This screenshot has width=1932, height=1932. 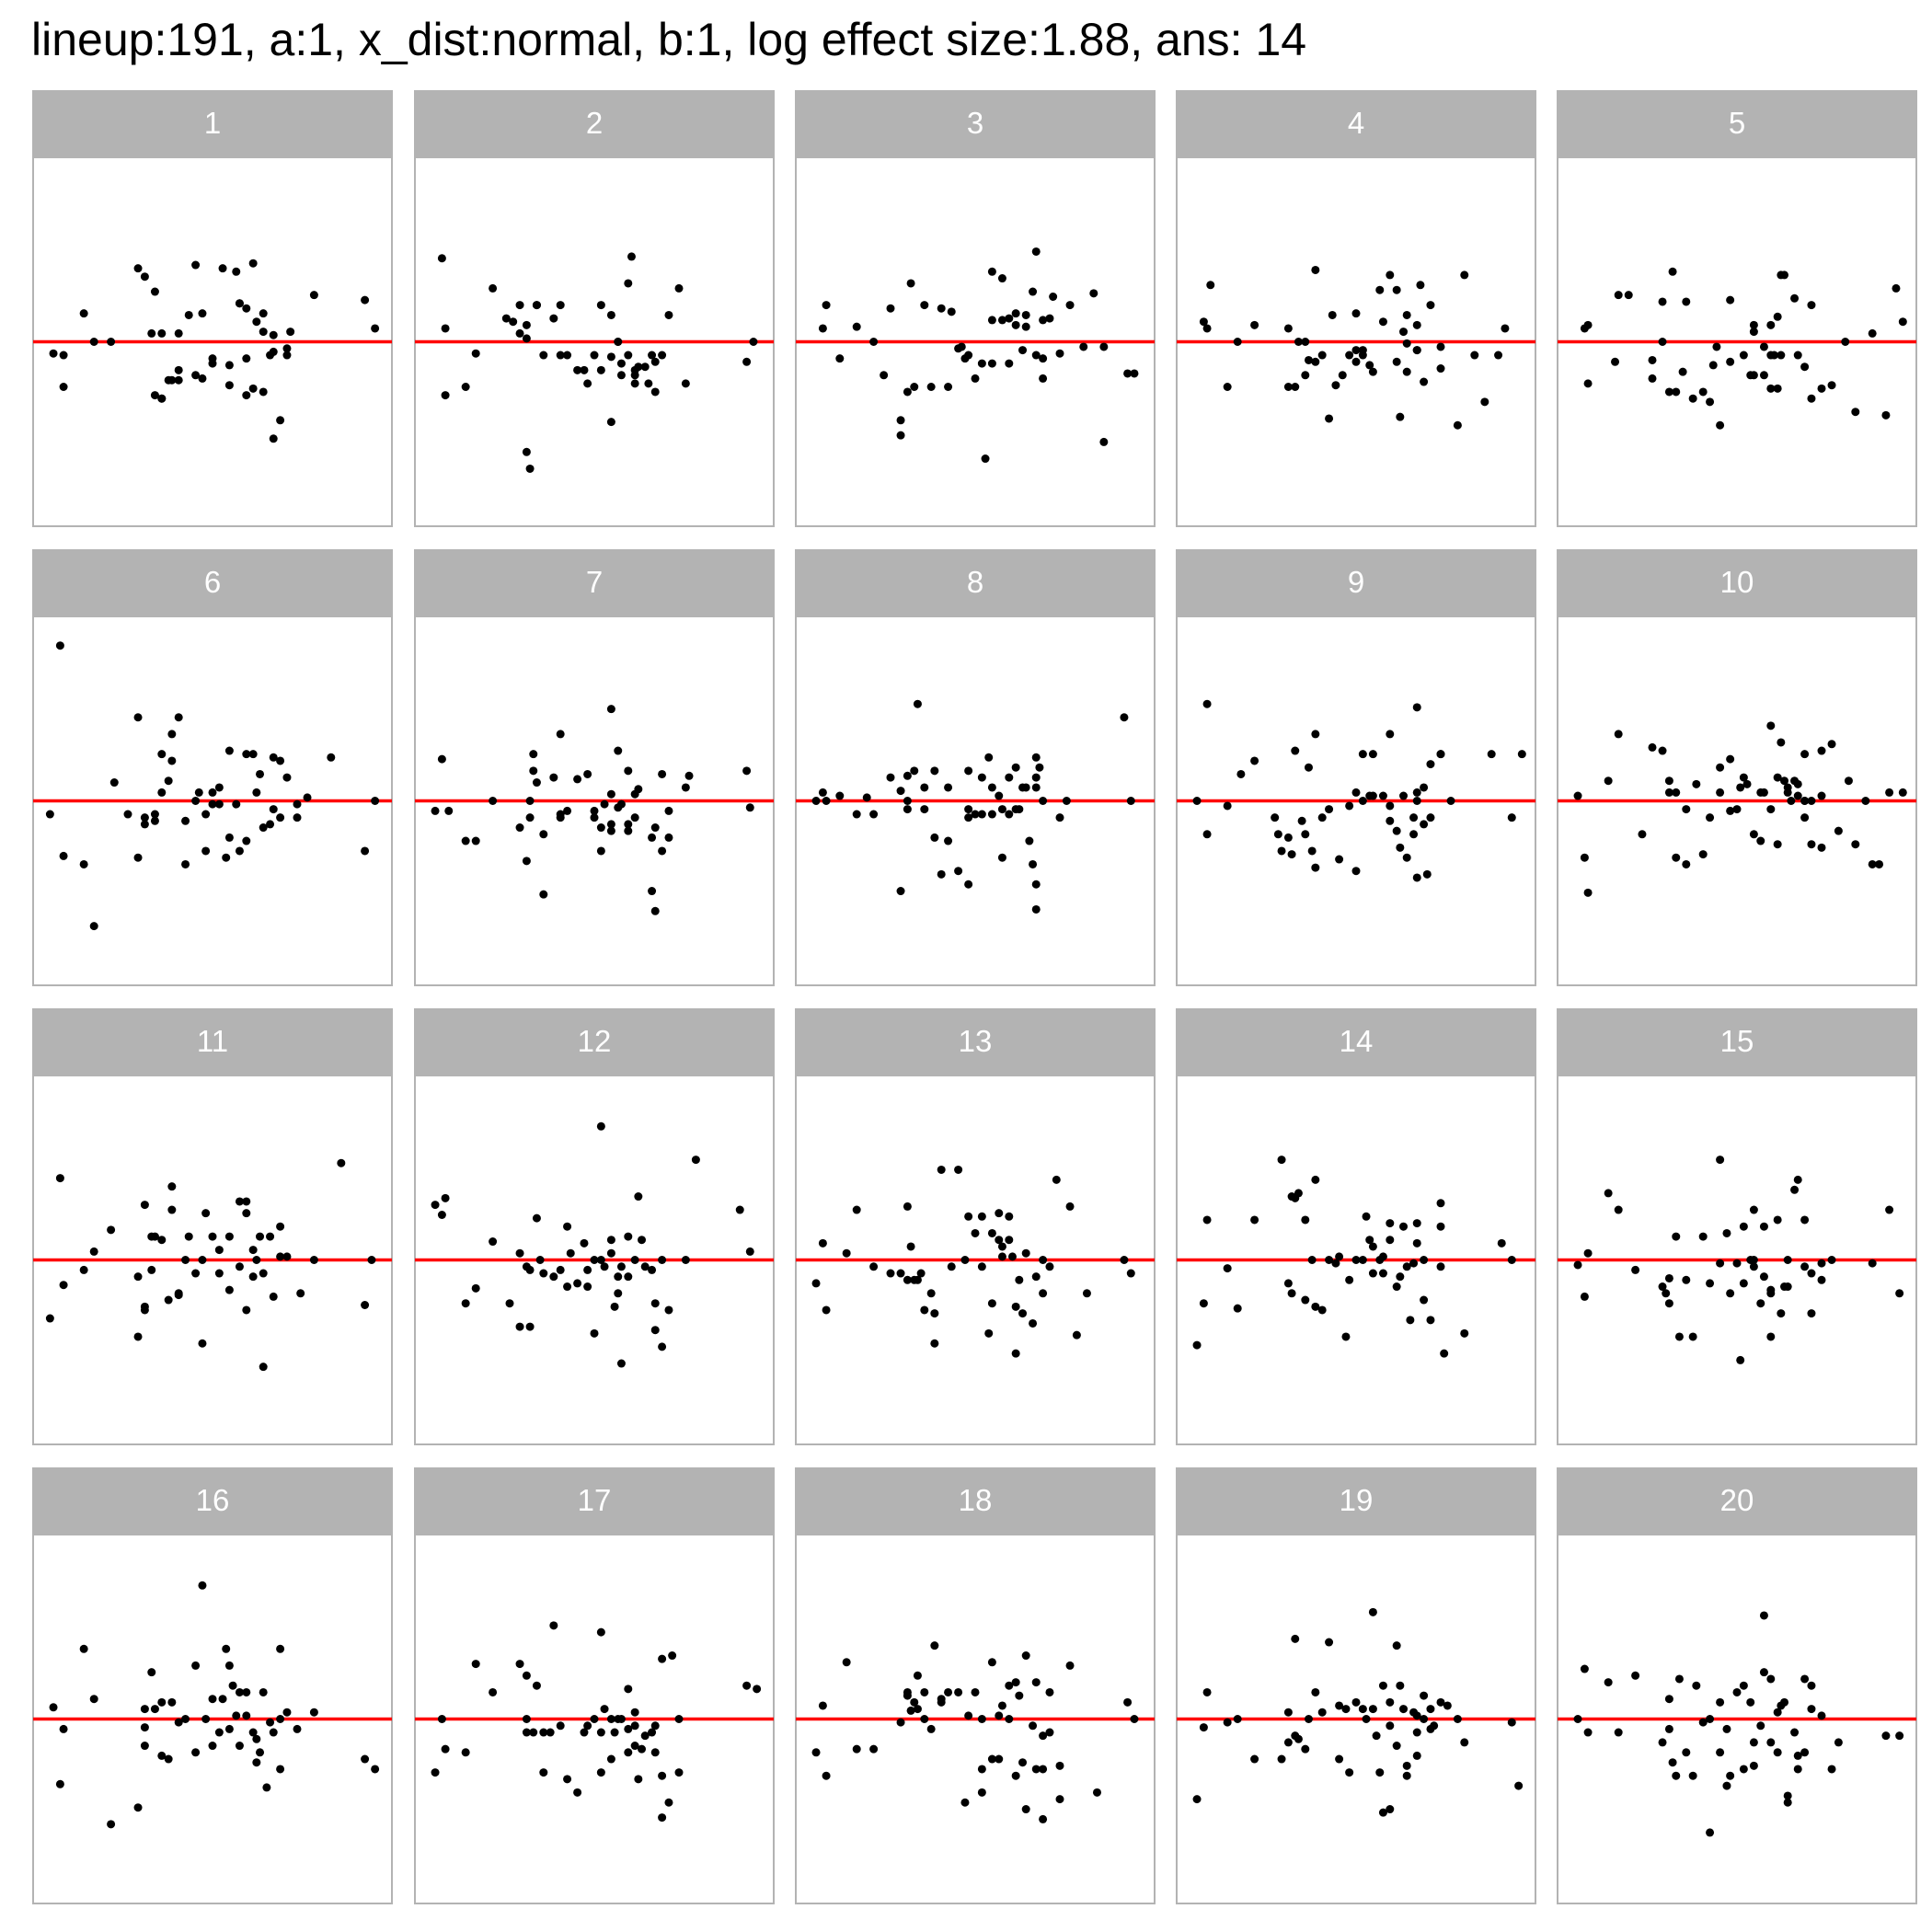 What do you see at coordinates (1737, 1041) in the screenshot?
I see `facet-strip: 15` at bounding box center [1737, 1041].